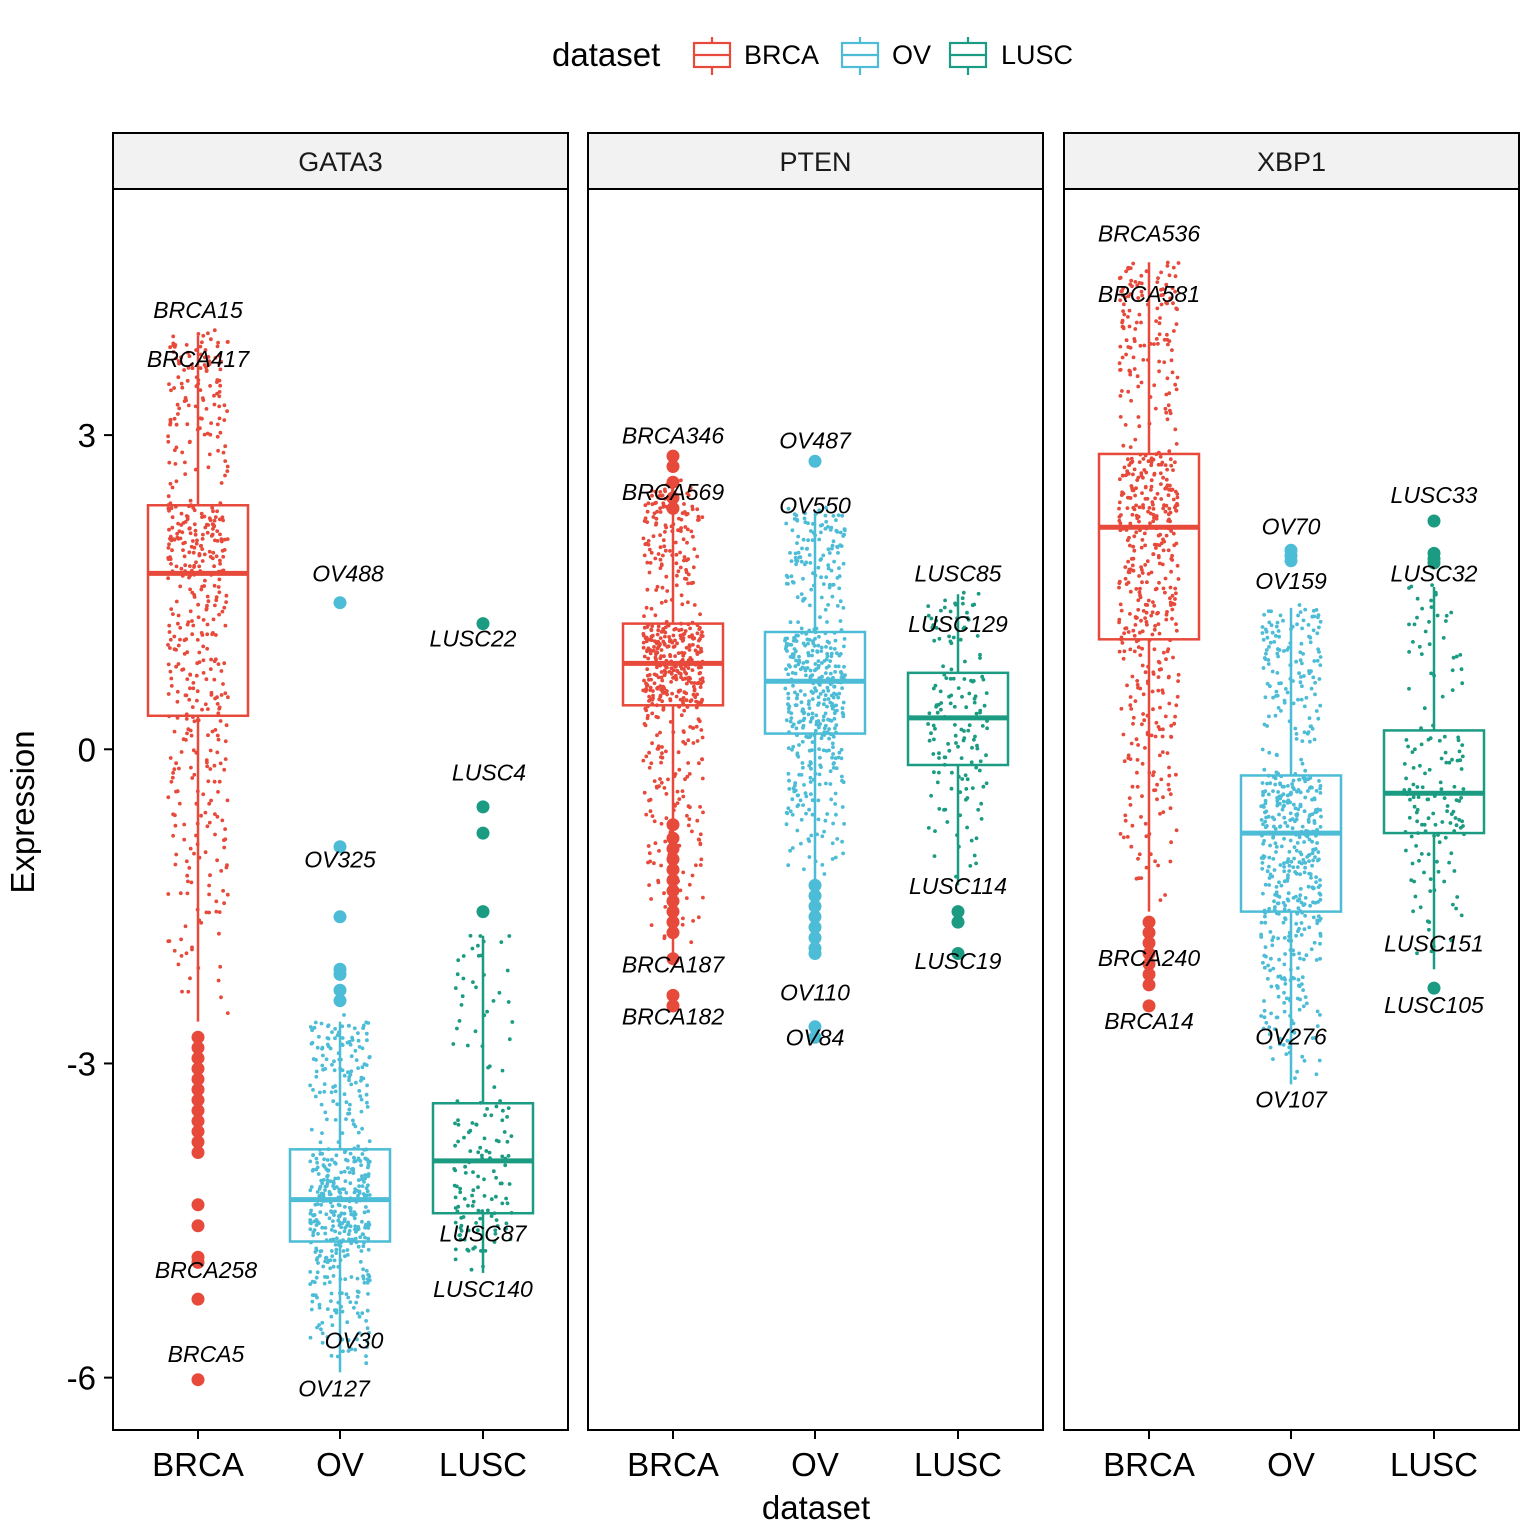  I want to click on outlier-label: LUSC129, so click(958, 624).